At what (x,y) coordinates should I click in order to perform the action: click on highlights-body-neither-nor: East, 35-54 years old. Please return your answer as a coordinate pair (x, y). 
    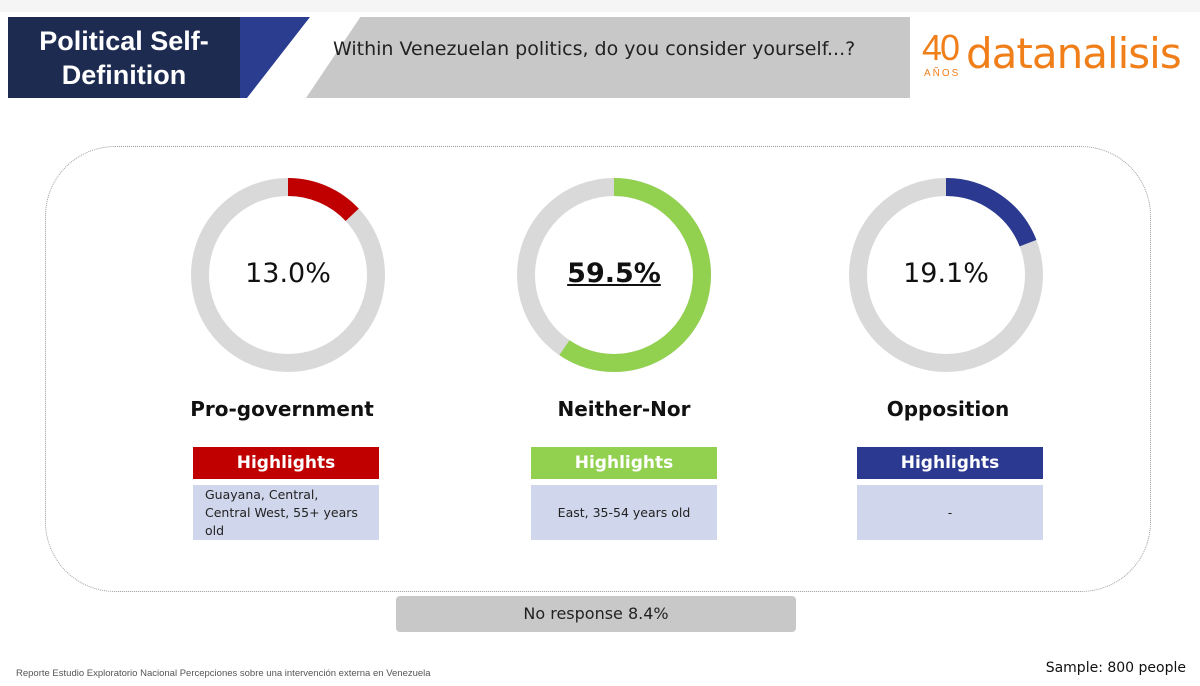
    Looking at the image, I should click on (624, 512).